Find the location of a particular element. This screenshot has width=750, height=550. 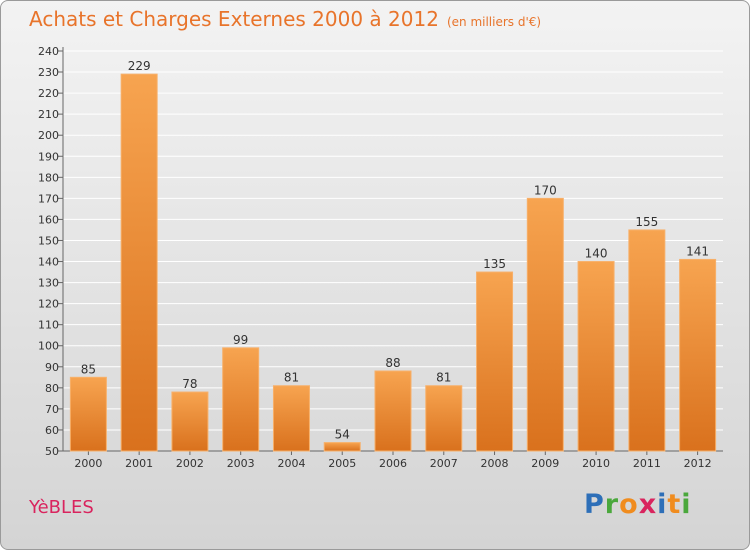

x-tick-label: 2006 is located at coordinates (393, 463).